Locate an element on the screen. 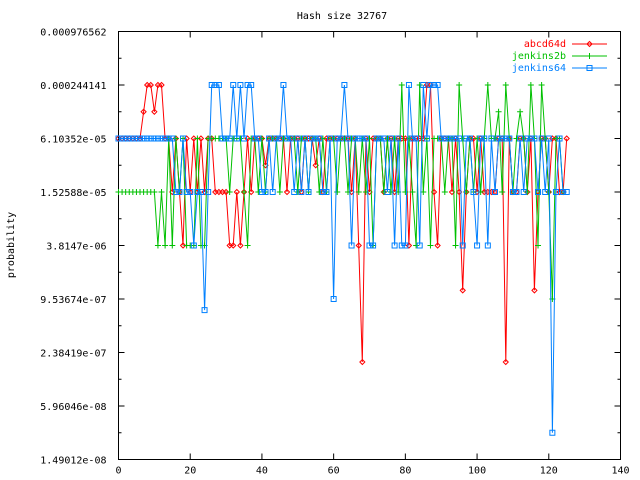  legend-marker is located at coordinates (589, 56).